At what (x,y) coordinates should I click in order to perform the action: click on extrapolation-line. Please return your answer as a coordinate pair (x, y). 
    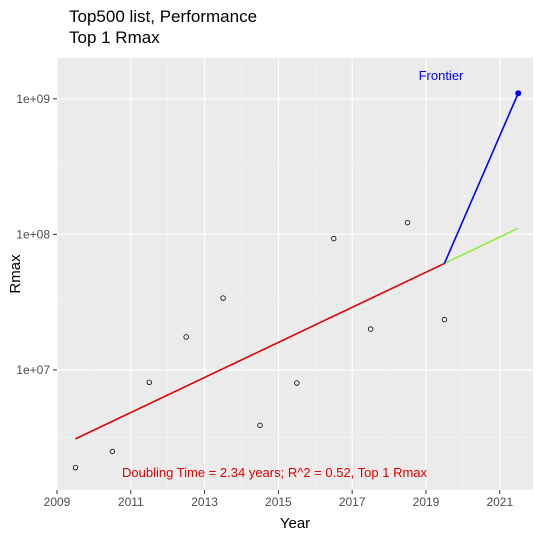
    Looking at the image, I should click on (481, 246).